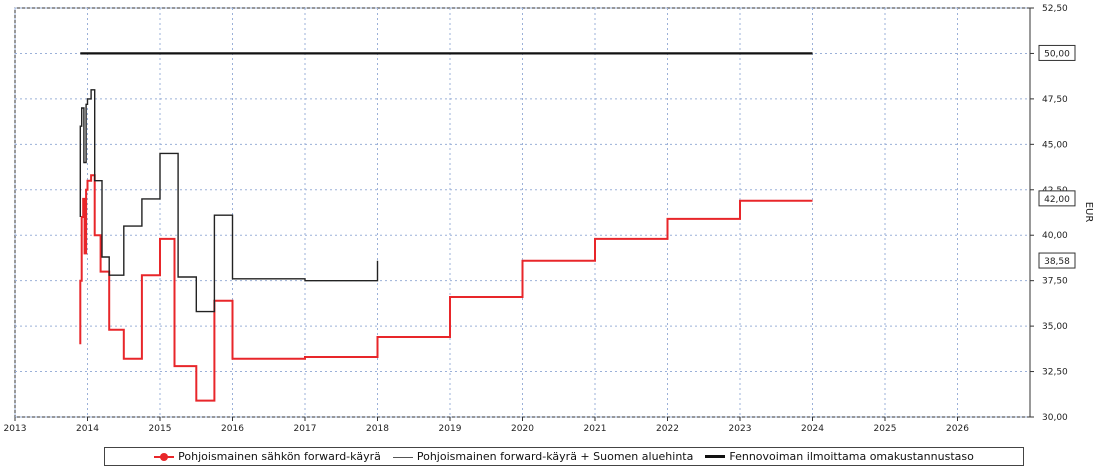 Image resolution: width=1094 pixels, height=470 pixels. Describe the element at coordinates (740, 429) in the screenshot. I see `x-tick-label: 2023` at that location.